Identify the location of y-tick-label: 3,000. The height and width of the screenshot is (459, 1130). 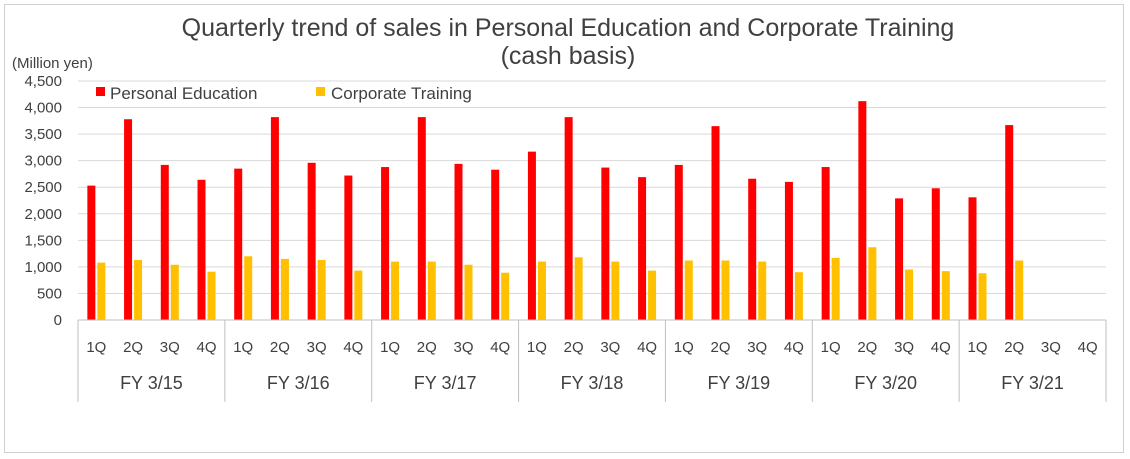
(43, 161).